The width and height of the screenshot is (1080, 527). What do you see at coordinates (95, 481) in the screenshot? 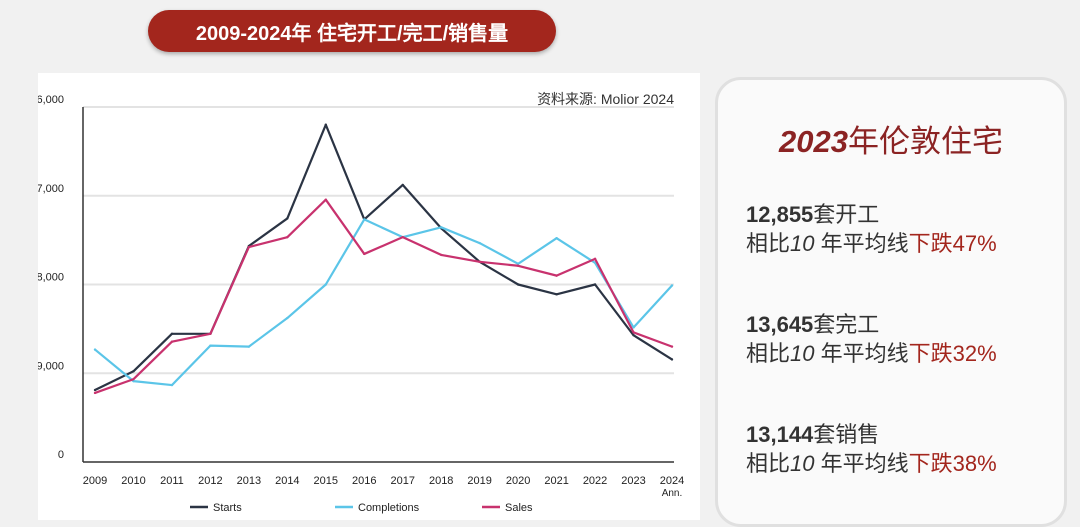
I see `x-tick-label: 2009` at bounding box center [95, 481].